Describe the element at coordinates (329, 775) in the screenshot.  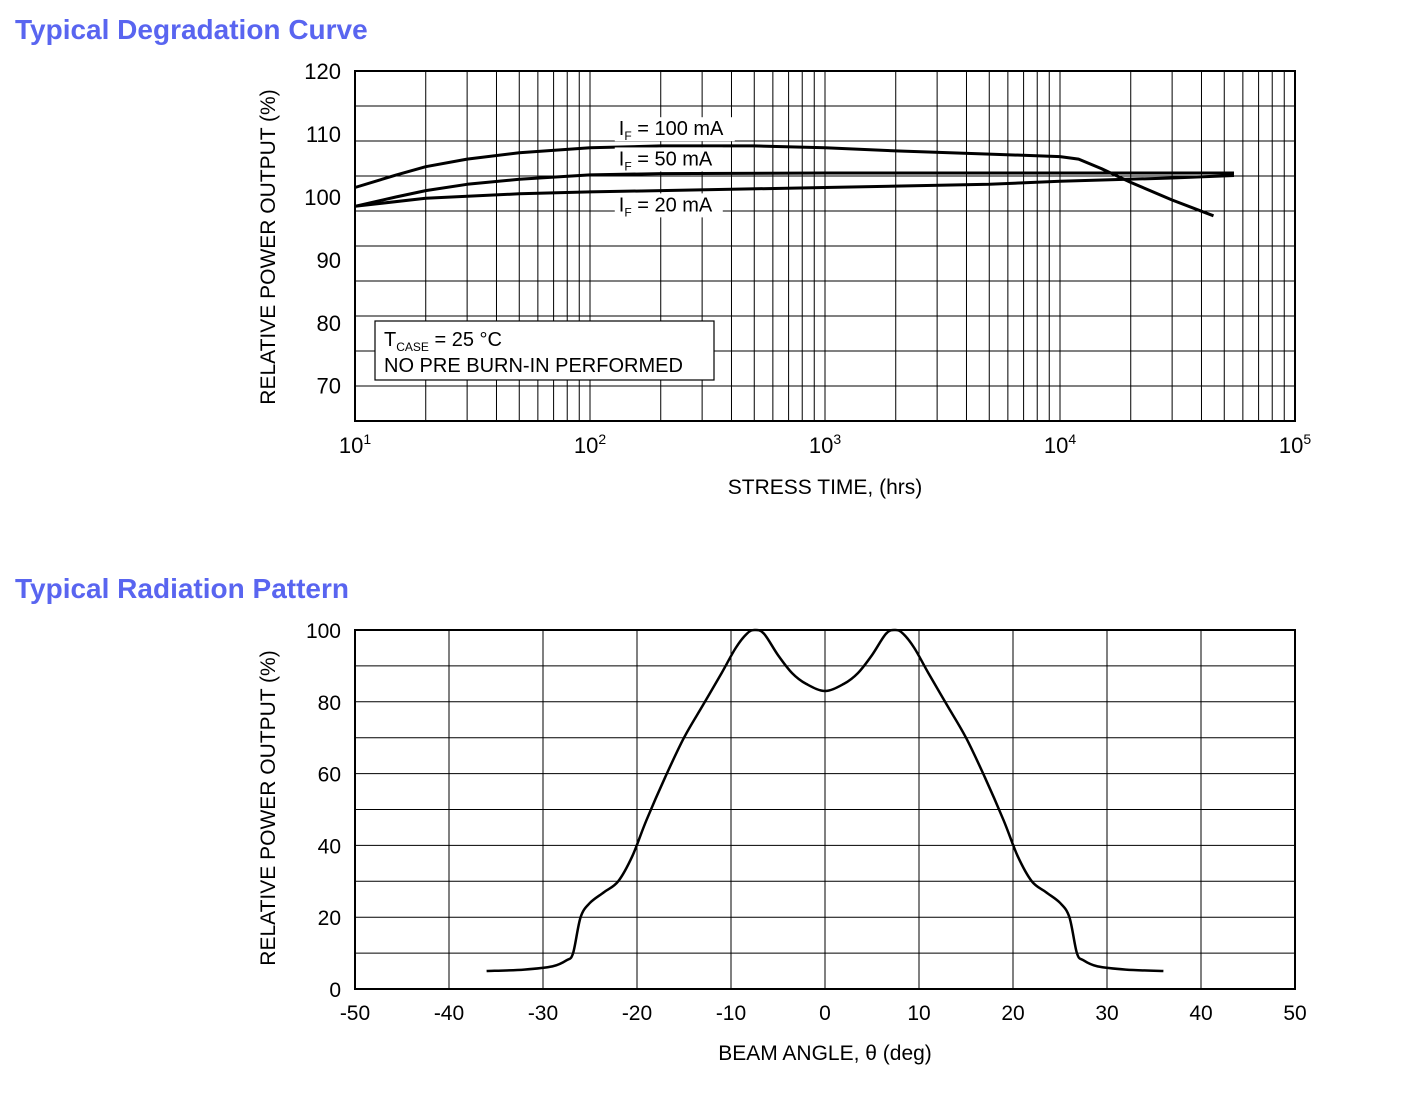
I see `y-tick-label: 60` at that location.